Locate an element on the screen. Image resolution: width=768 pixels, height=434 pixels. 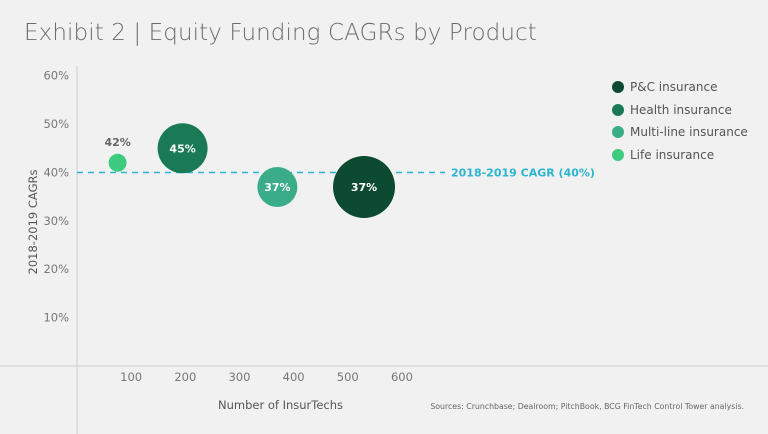
bubble-data-label: 45% is located at coordinates (182, 148).